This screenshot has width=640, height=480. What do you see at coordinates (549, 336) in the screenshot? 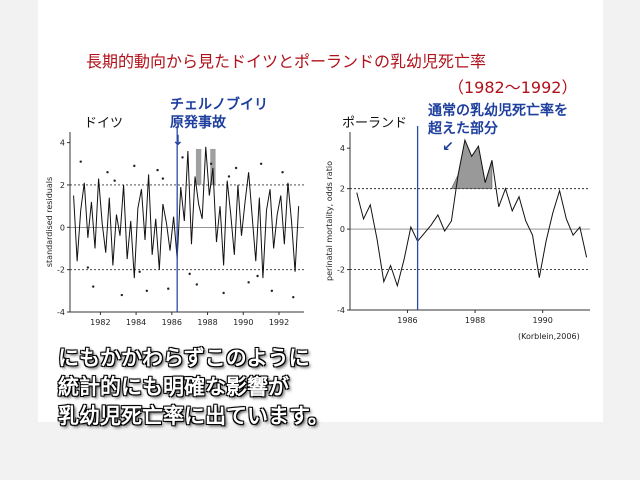
I see `citation: (Korblein,2006)` at bounding box center [549, 336].